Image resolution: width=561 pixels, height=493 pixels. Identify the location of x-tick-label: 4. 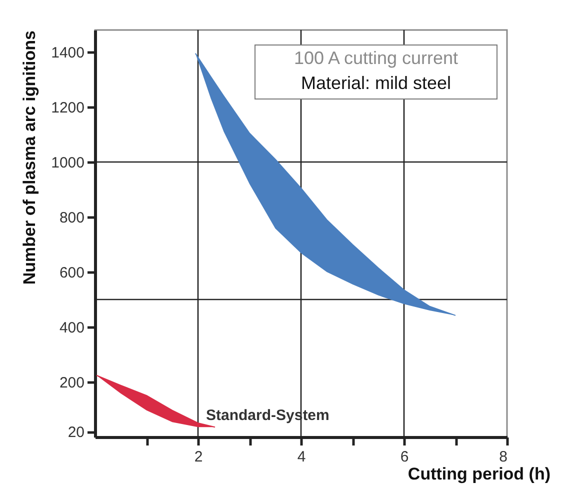
(301, 457).